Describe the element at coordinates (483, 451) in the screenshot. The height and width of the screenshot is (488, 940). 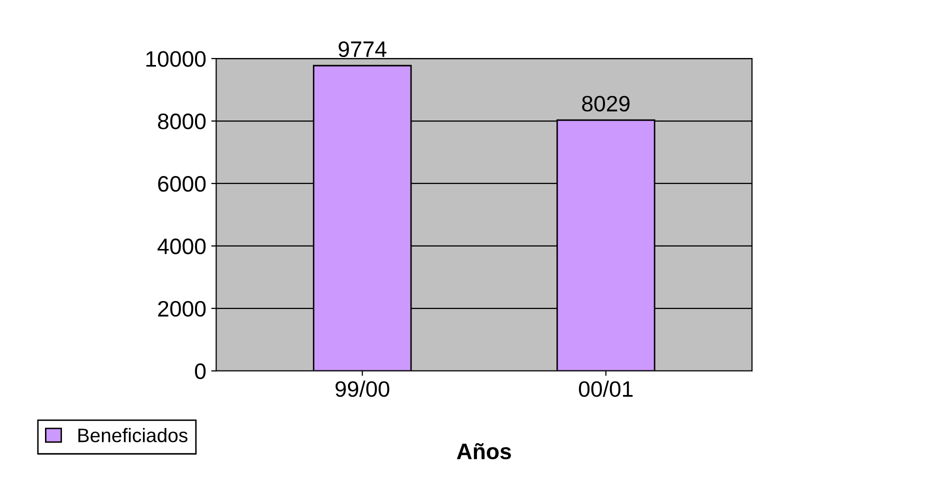
I see `x-axis-title: Años` at that location.